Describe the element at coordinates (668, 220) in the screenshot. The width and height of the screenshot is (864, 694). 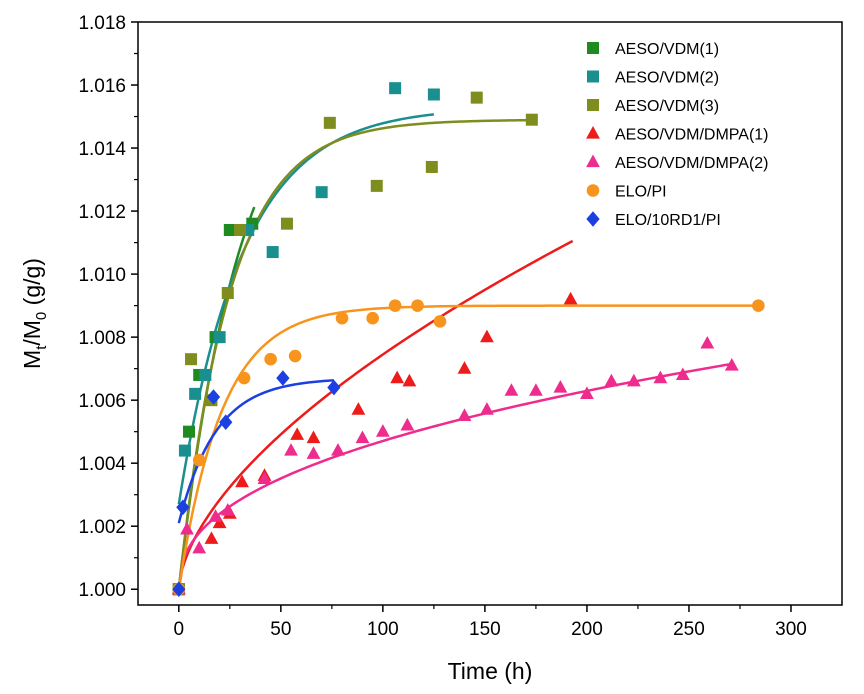
I see `legend-label: ELO/10RD1/PI` at that location.